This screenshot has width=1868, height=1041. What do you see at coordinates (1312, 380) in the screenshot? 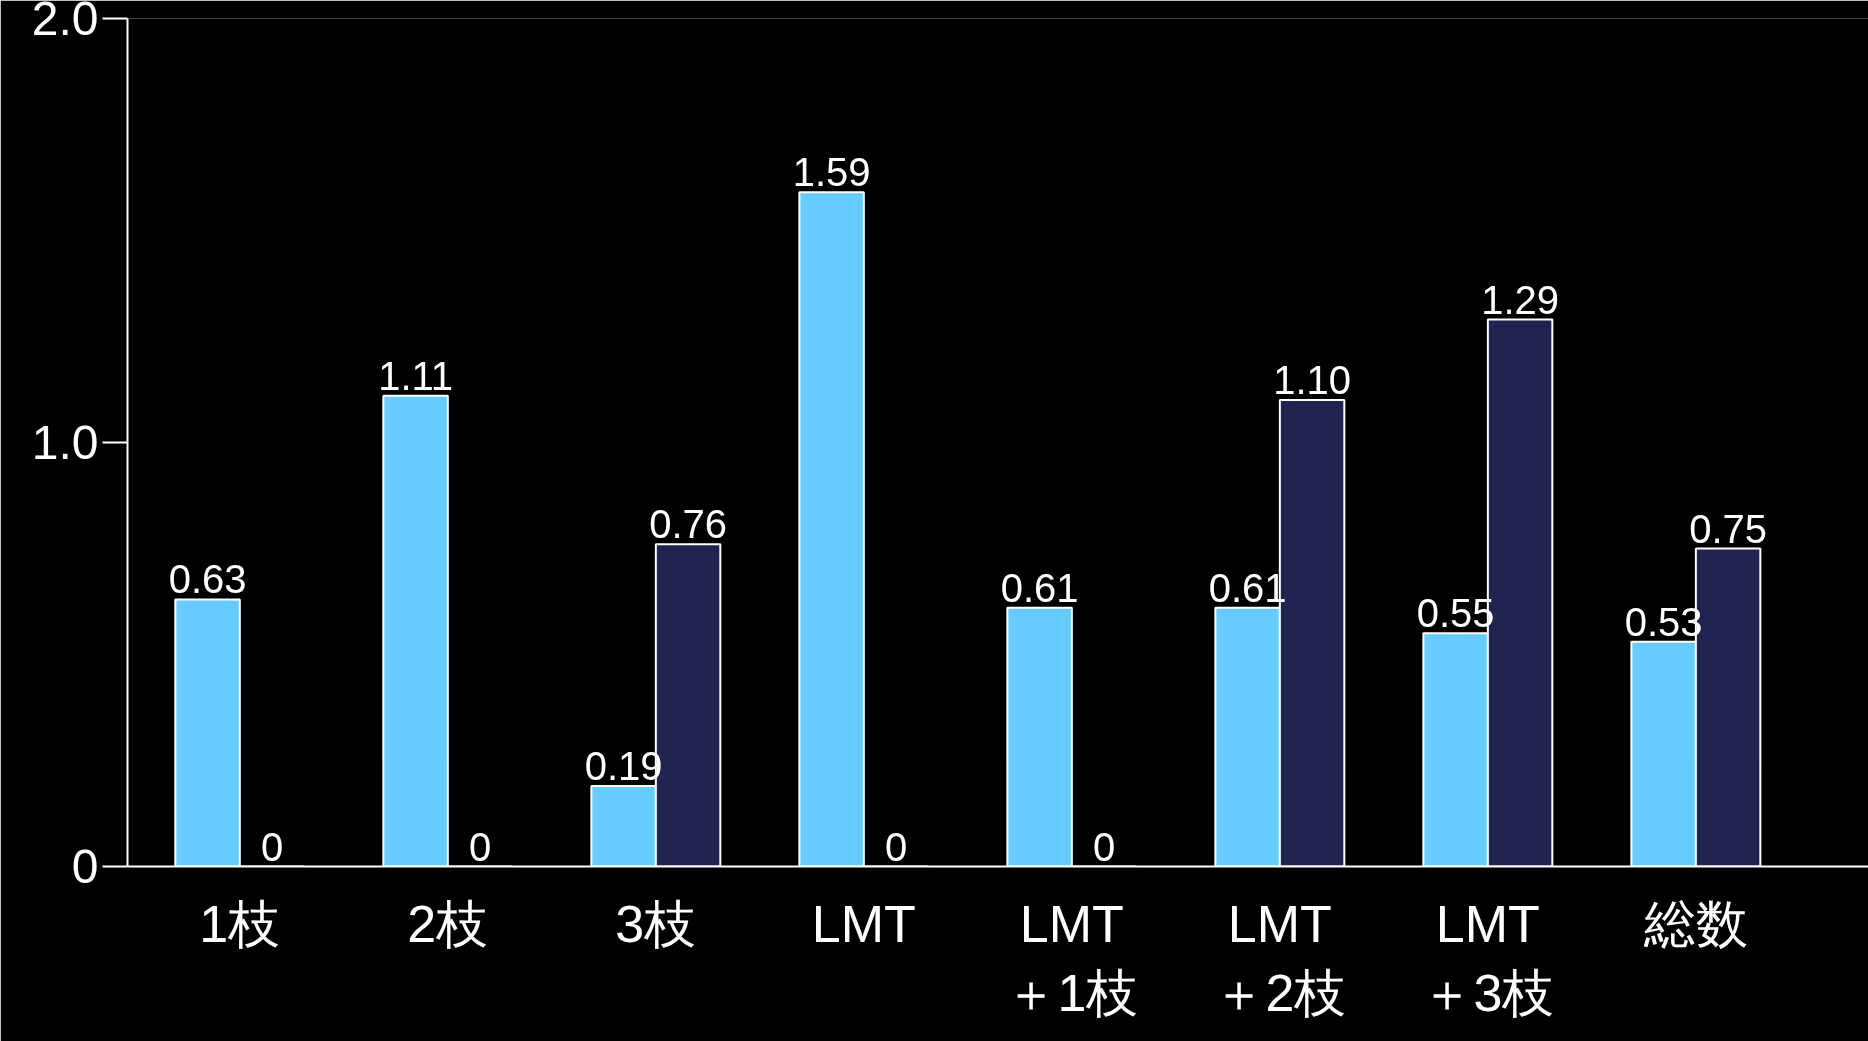
I see `data-label: 1.10` at bounding box center [1312, 380].